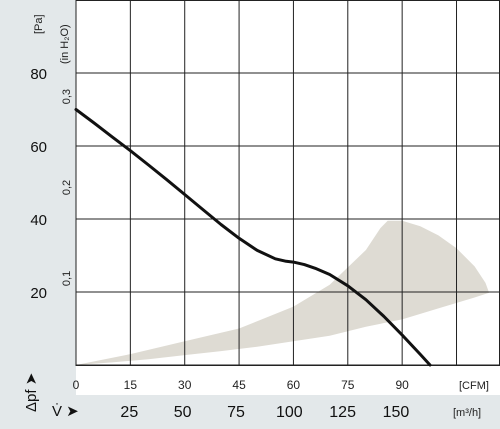 This screenshot has width=500, height=429. What do you see at coordinates (76, 385) in the screenshot?
I see `x-tick-label: 0` at bounding box center [76, 385].